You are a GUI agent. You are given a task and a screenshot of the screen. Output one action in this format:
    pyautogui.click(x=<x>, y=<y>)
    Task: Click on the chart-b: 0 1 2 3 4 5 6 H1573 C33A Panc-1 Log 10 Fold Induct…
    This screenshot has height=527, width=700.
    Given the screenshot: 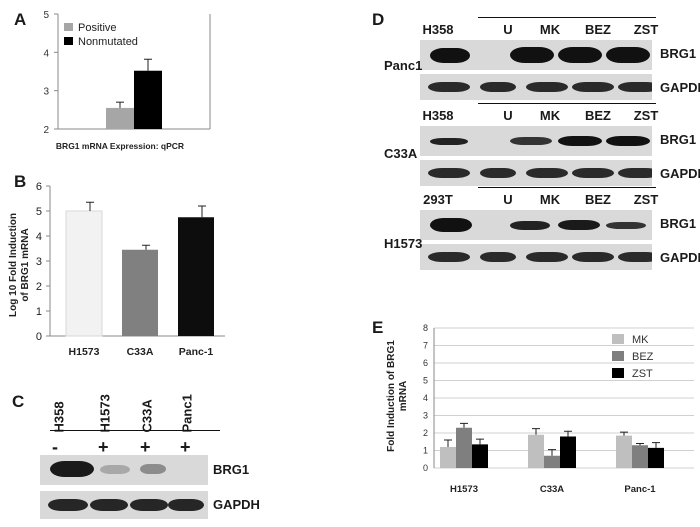 What is the action you would take?
    pyautogui.click(x=116, y=269)
    